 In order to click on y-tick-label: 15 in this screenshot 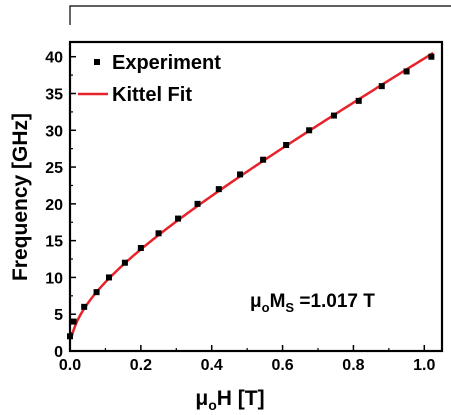, I will do `click(54, 242)`.